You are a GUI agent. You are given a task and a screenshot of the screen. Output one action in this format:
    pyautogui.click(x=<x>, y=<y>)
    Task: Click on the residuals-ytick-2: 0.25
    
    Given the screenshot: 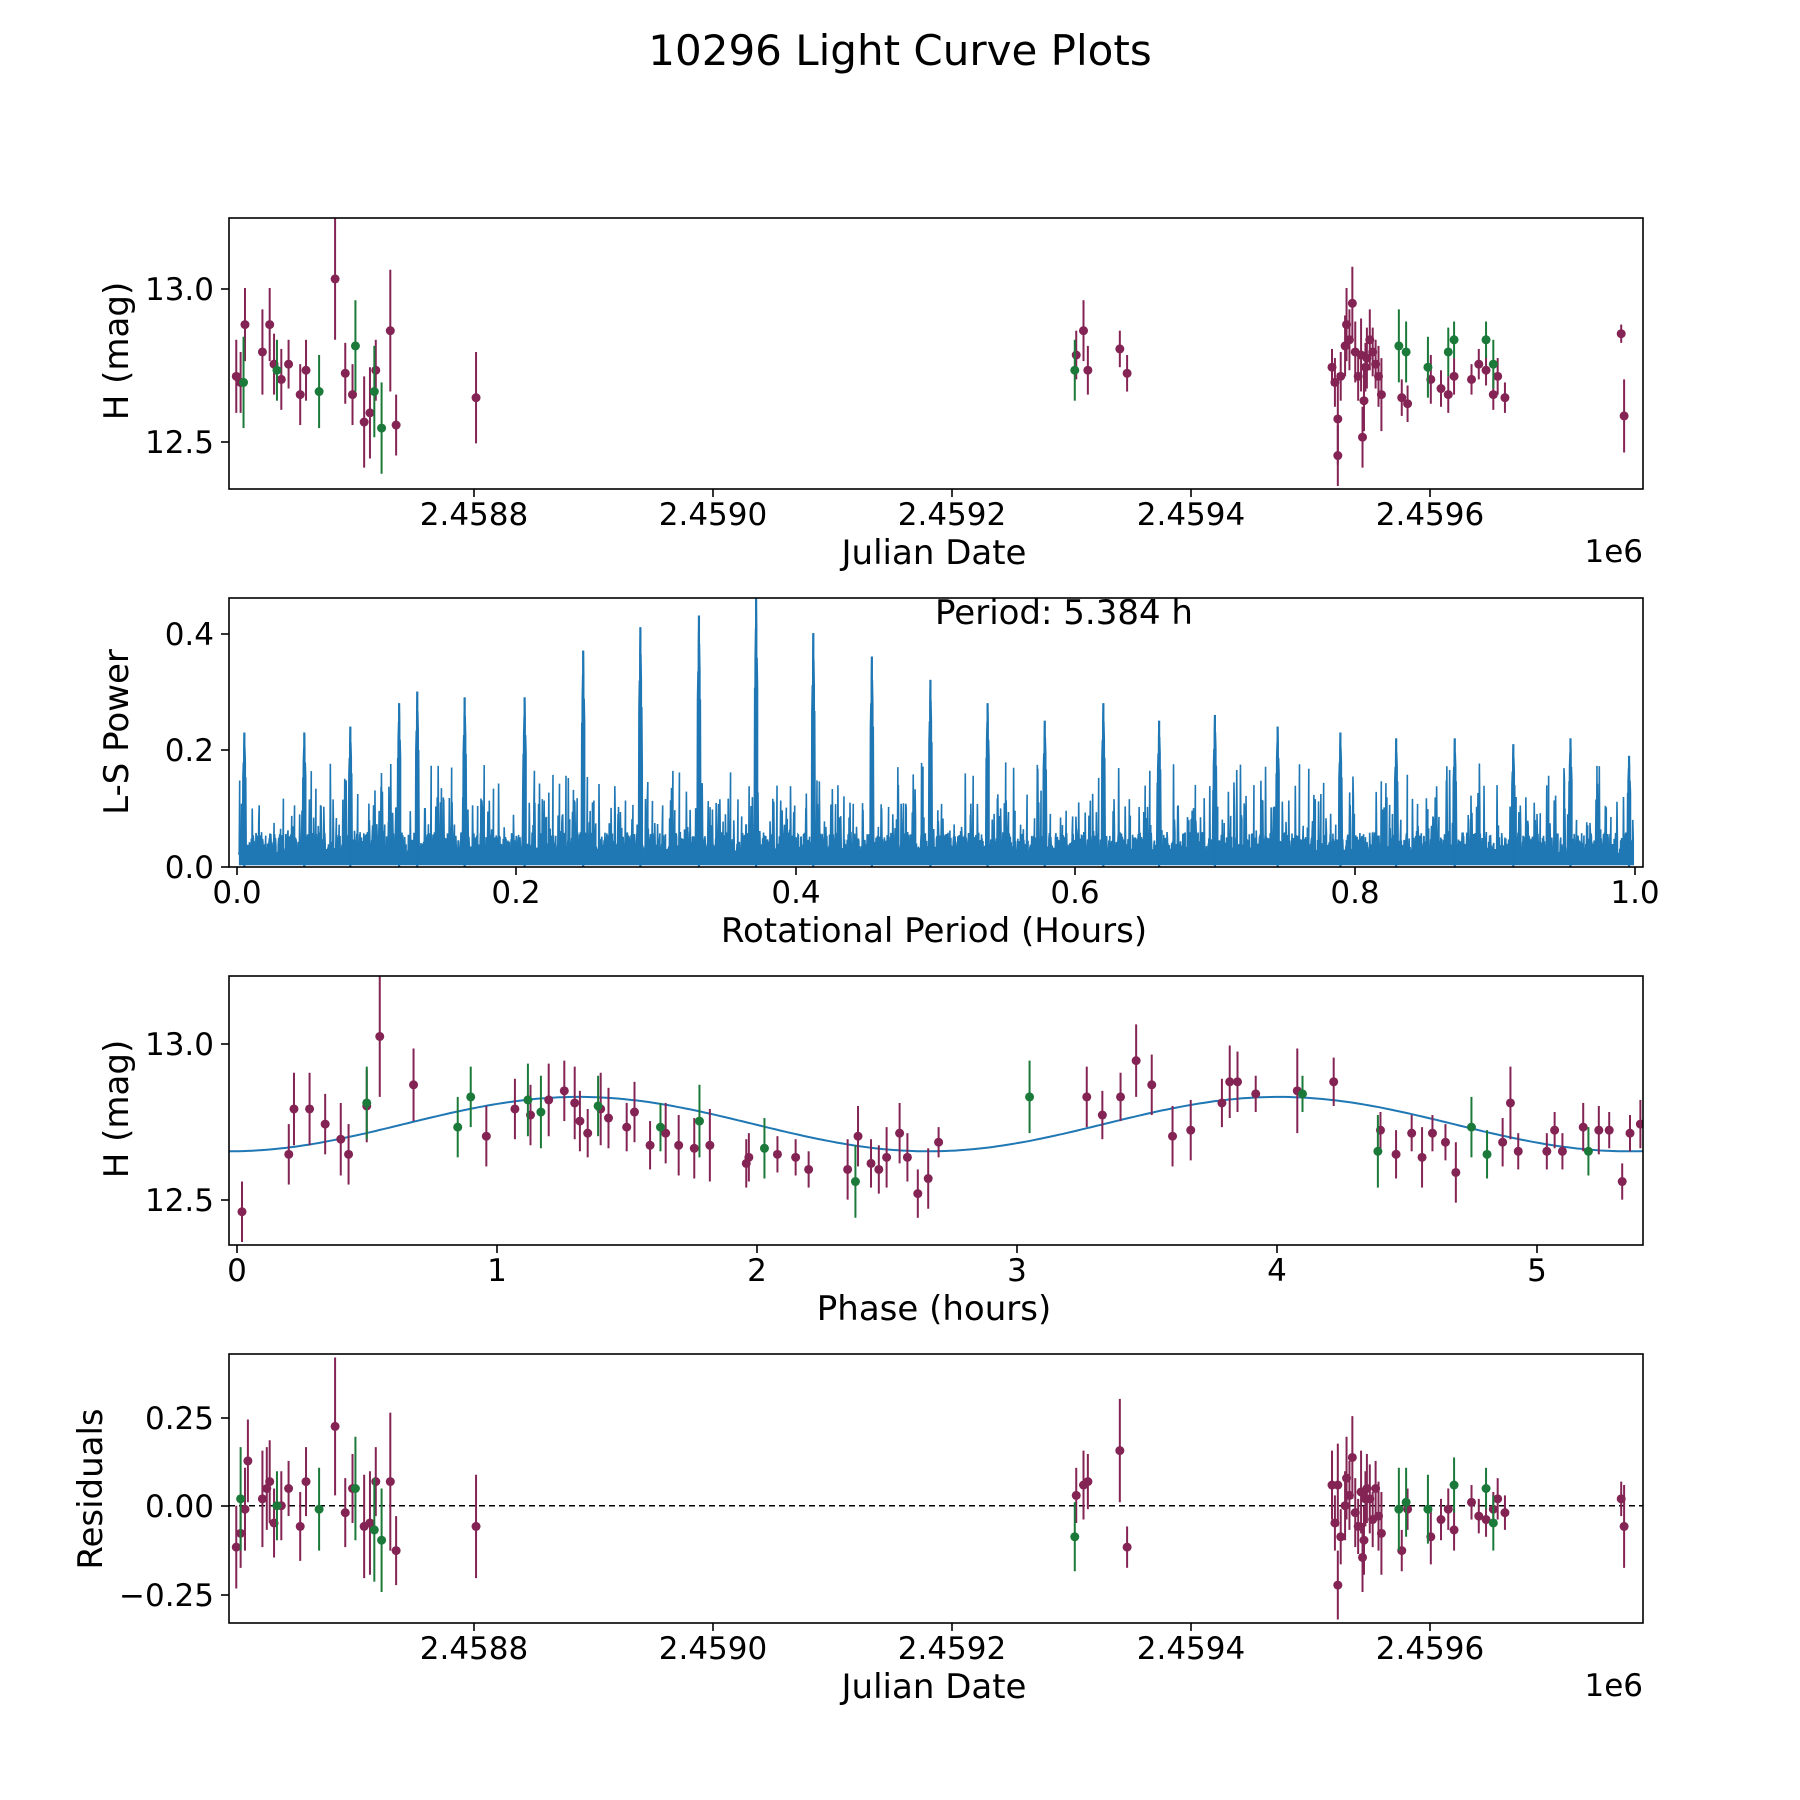 What is the action you would take?
    pyautogui.click(x=187, y=1419)
    